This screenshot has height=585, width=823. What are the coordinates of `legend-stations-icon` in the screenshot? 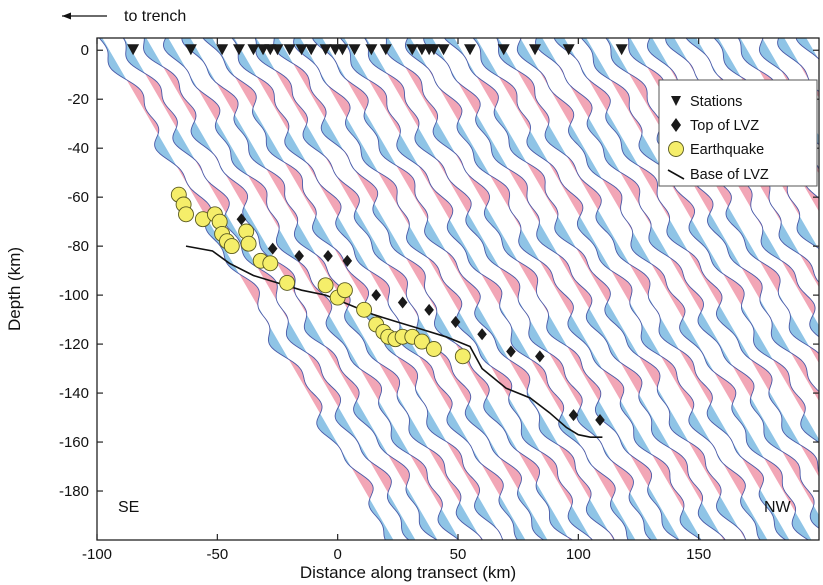 It's located at (676, 101).